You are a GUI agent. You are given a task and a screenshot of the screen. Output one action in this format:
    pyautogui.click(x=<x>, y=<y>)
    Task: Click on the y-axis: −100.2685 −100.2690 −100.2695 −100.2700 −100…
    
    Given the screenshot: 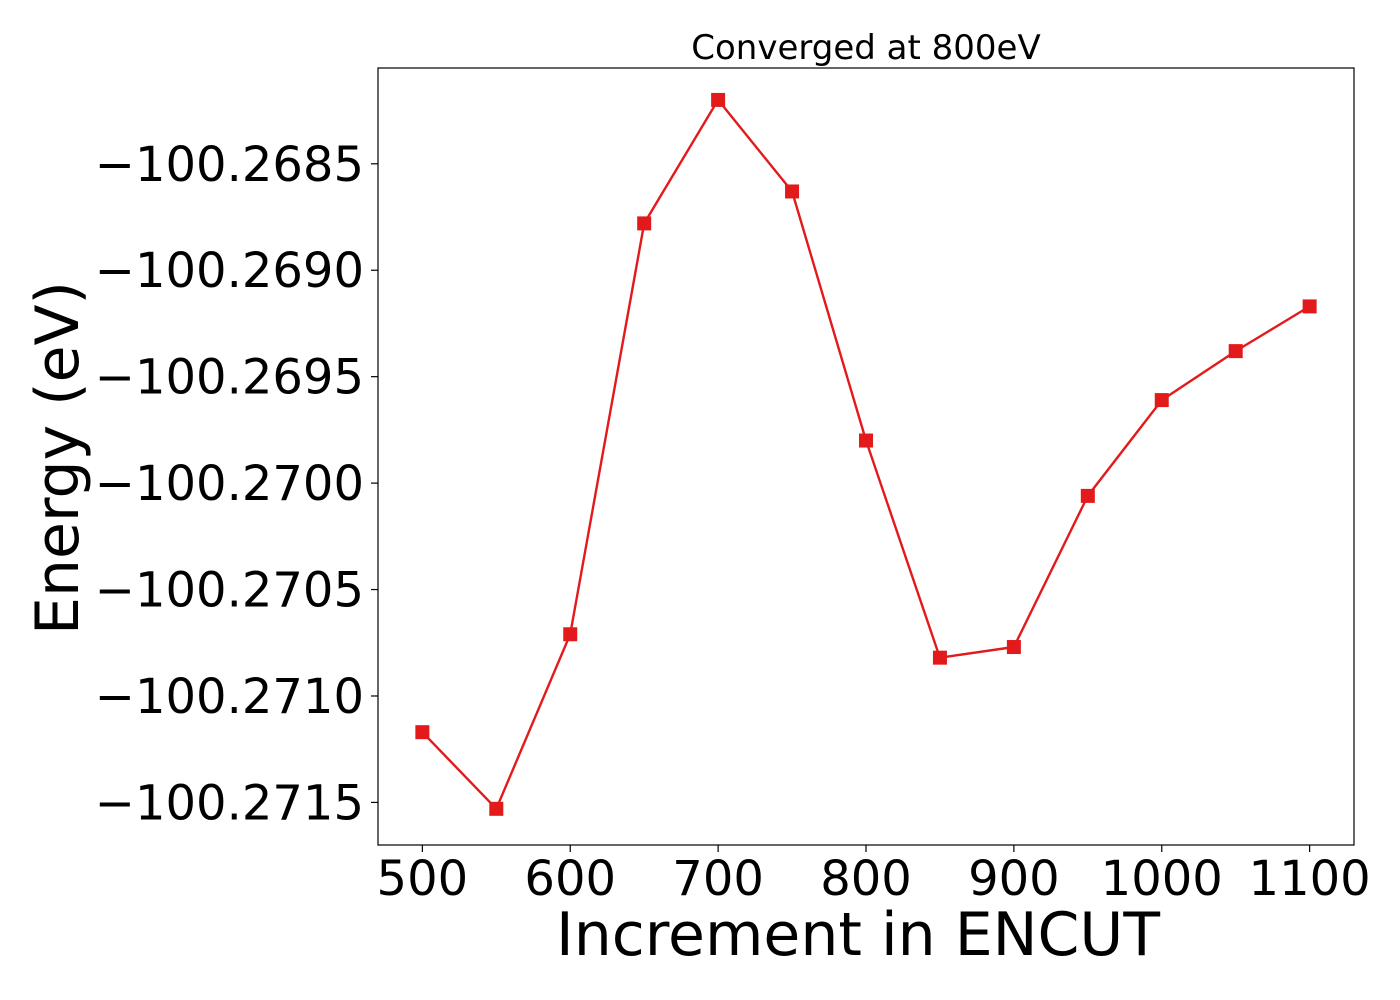 What is the action you would take?
    pyautogui.click(x=236, y=484)
    